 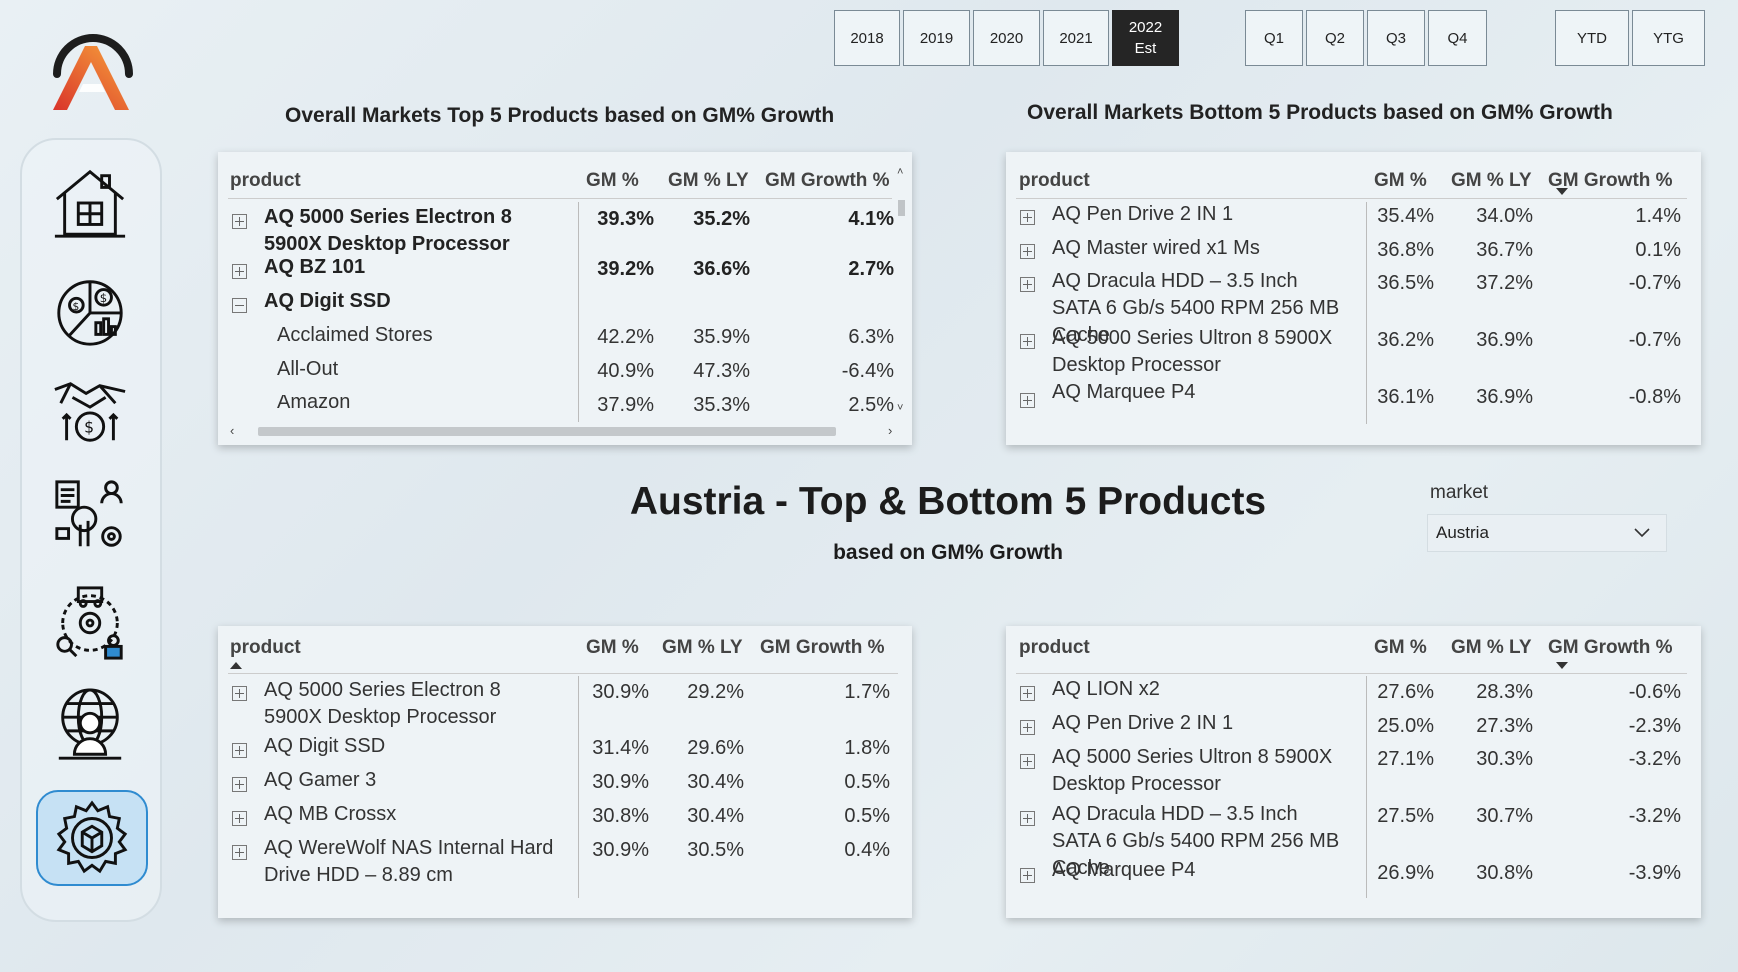 I want to click on nav-analytics, so click(x=90, y=515).